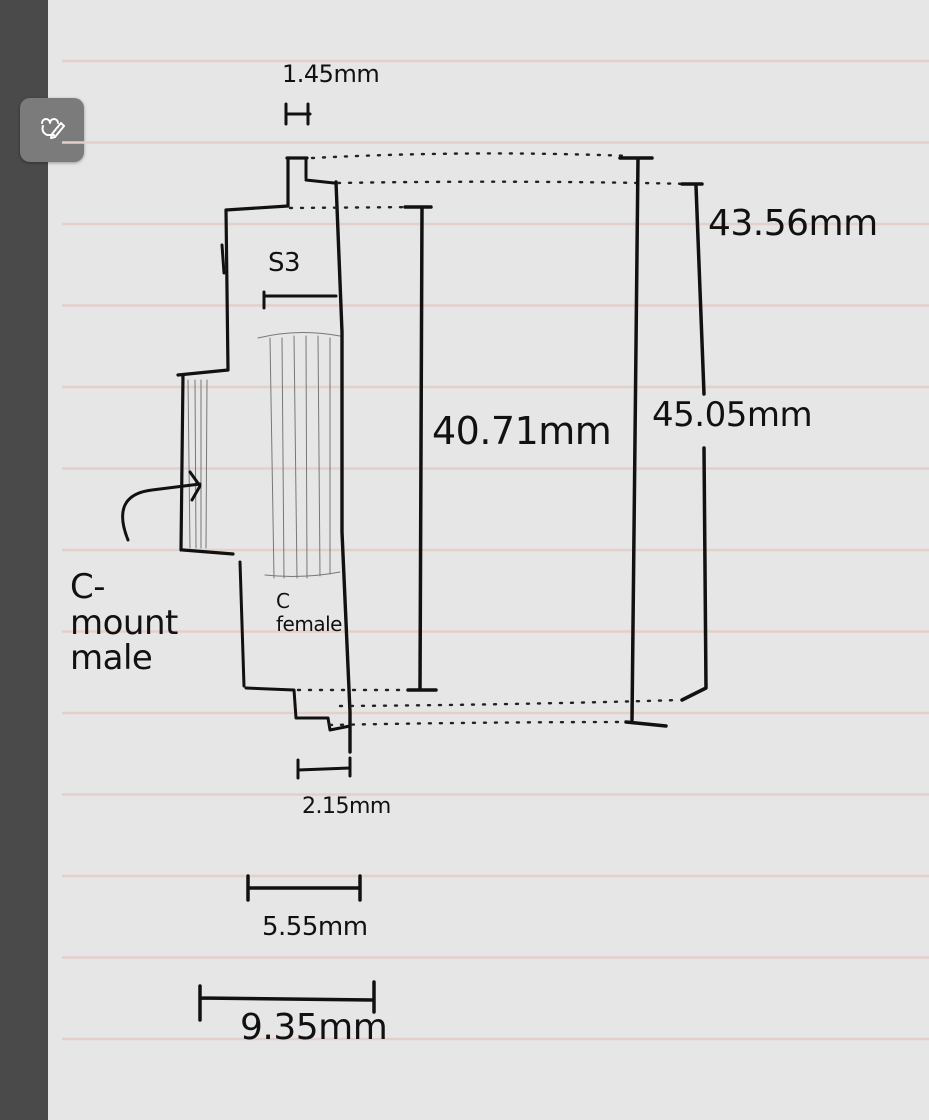 The height and width of the screenshot is (1120, 929). Describe the element at coordinates (331, 74) in the screenshot. I see `label-gap-top: 1.45mm` at that location.